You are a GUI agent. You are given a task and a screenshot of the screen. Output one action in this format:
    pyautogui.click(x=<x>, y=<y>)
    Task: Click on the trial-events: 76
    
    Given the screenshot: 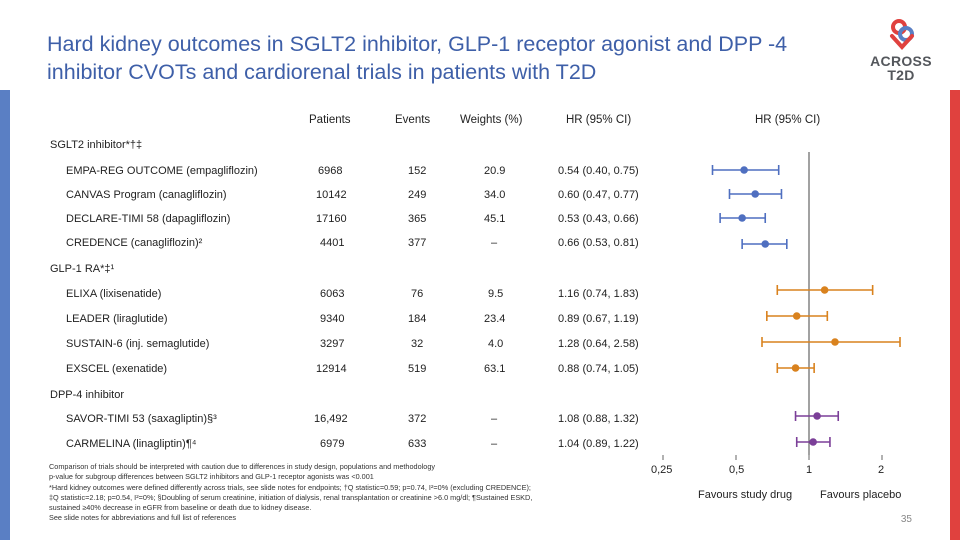 What is the action you would take?
    pyautogui.click(x=417, y=294)
    